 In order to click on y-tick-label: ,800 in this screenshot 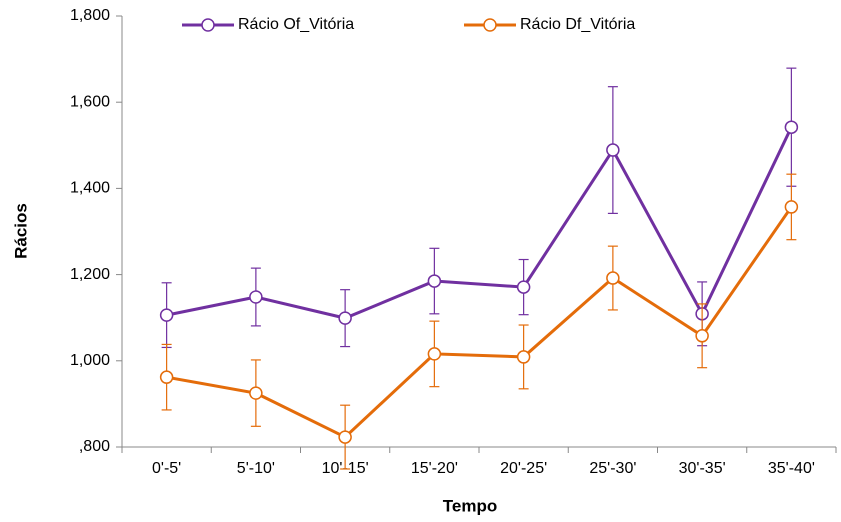, I will do `click(94, 446)`.